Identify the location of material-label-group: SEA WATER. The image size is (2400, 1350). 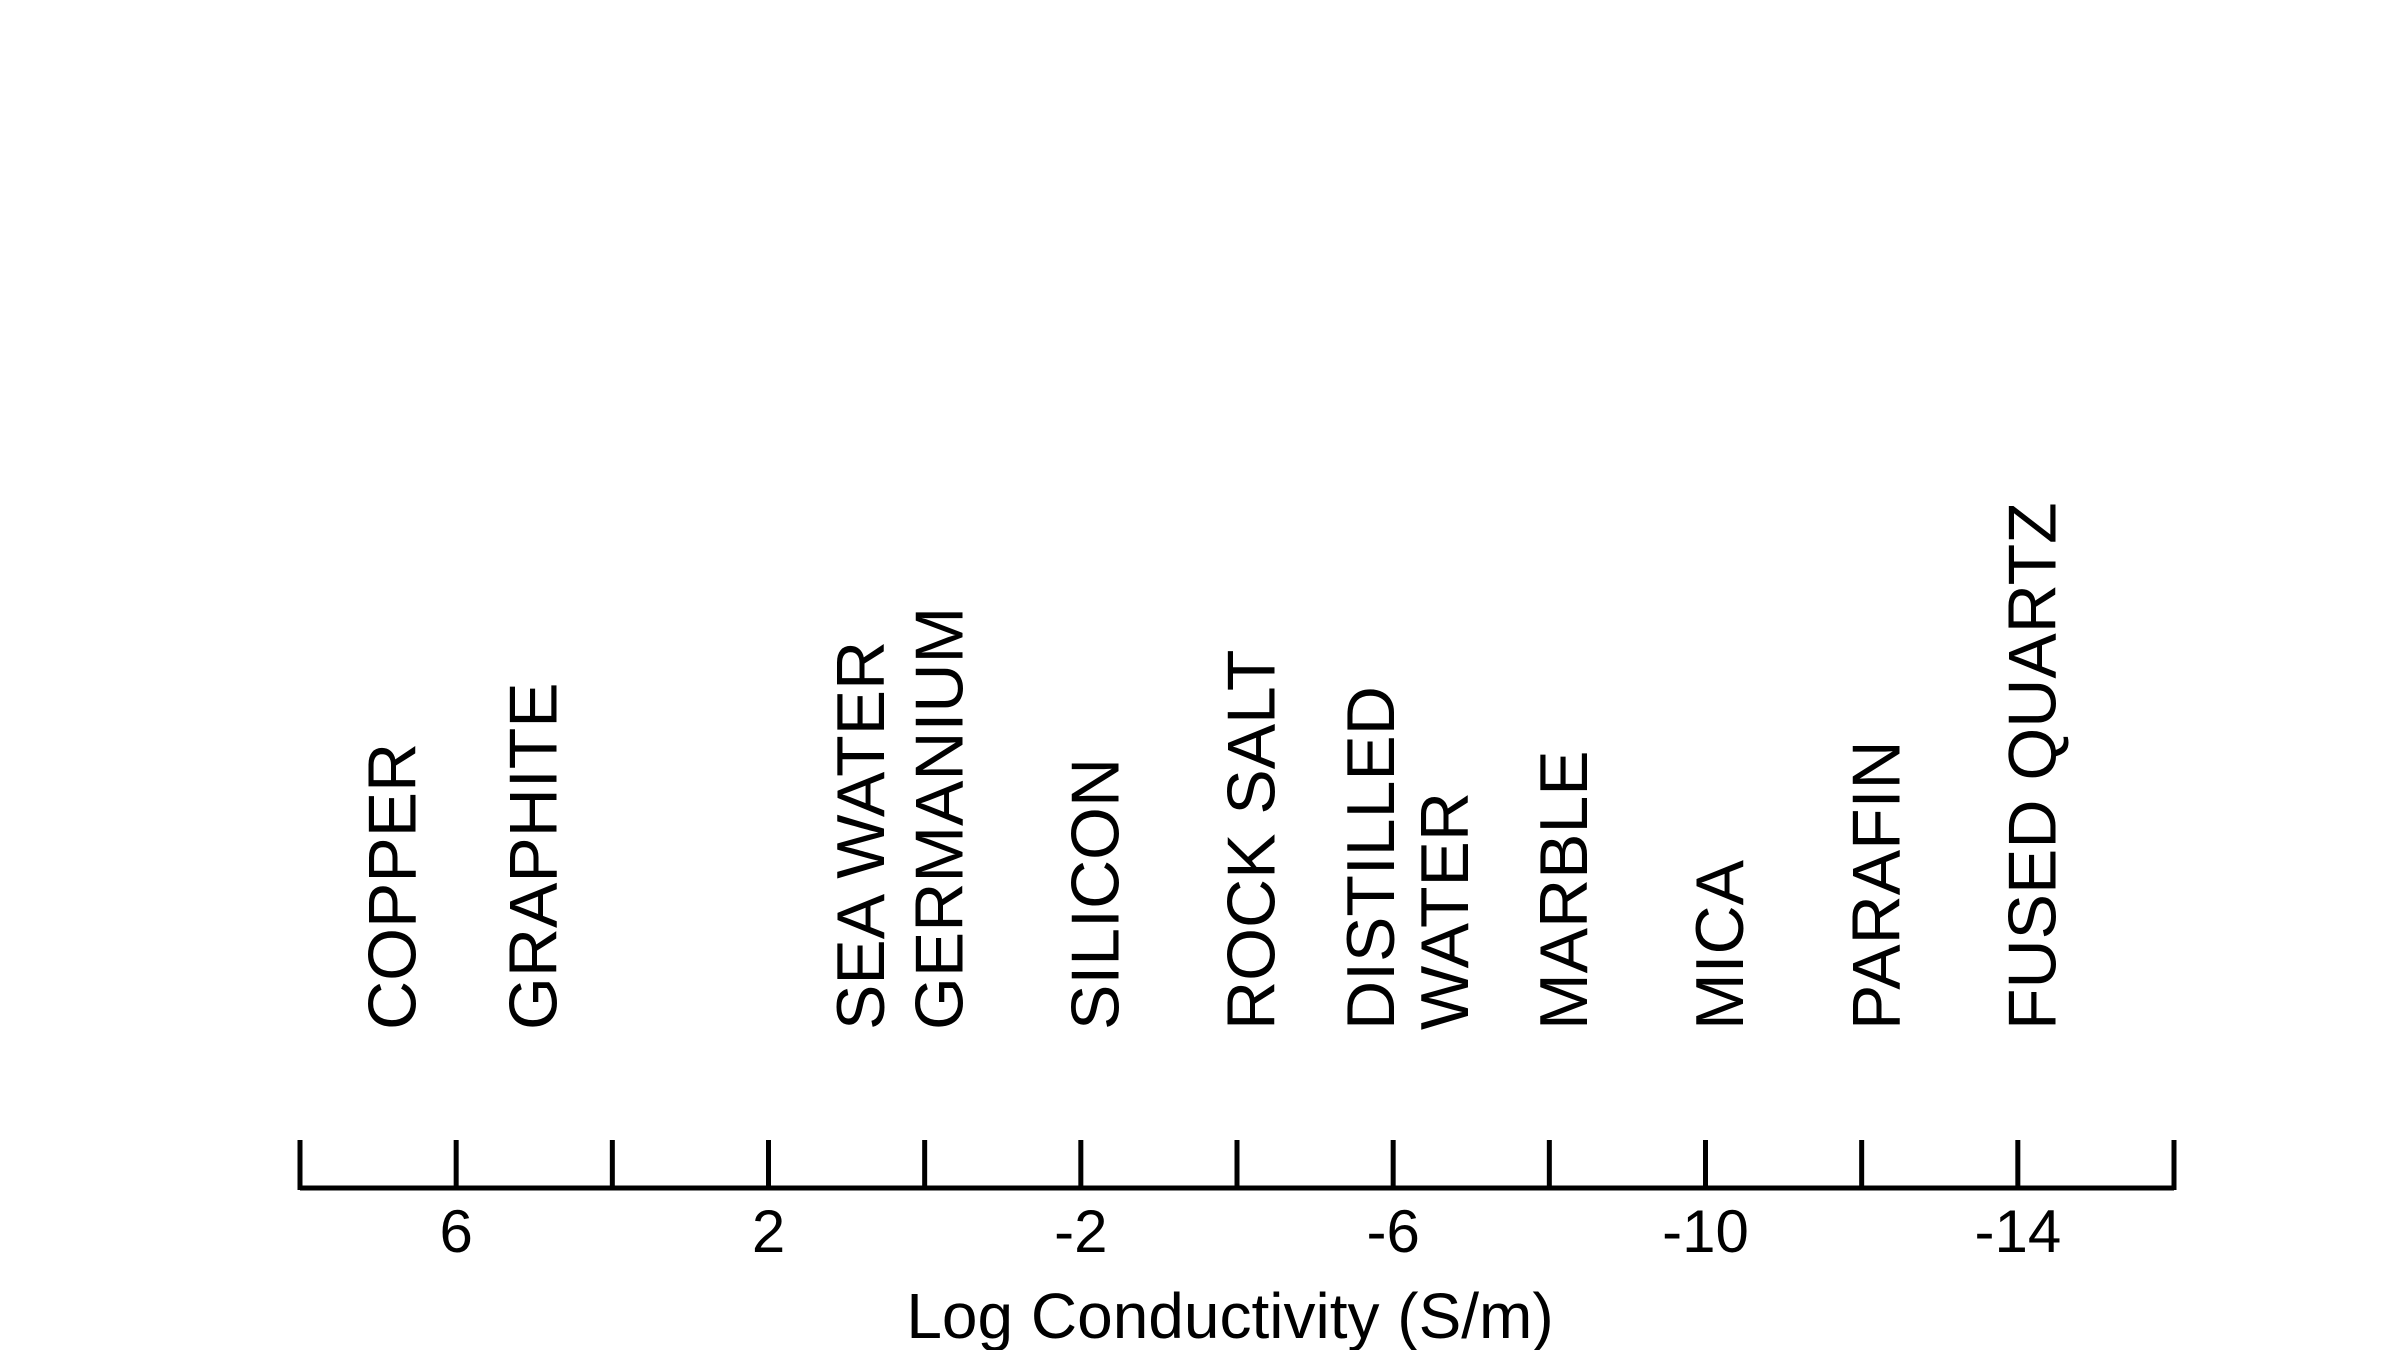
(861, 835).